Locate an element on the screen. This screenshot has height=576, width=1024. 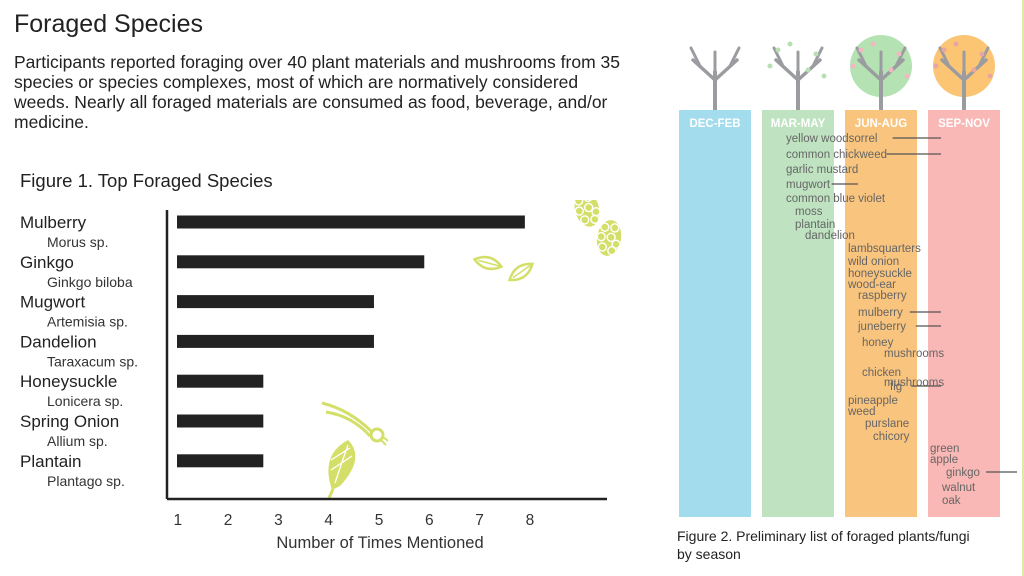
season-item: moss is located at coordinates (809, 212).